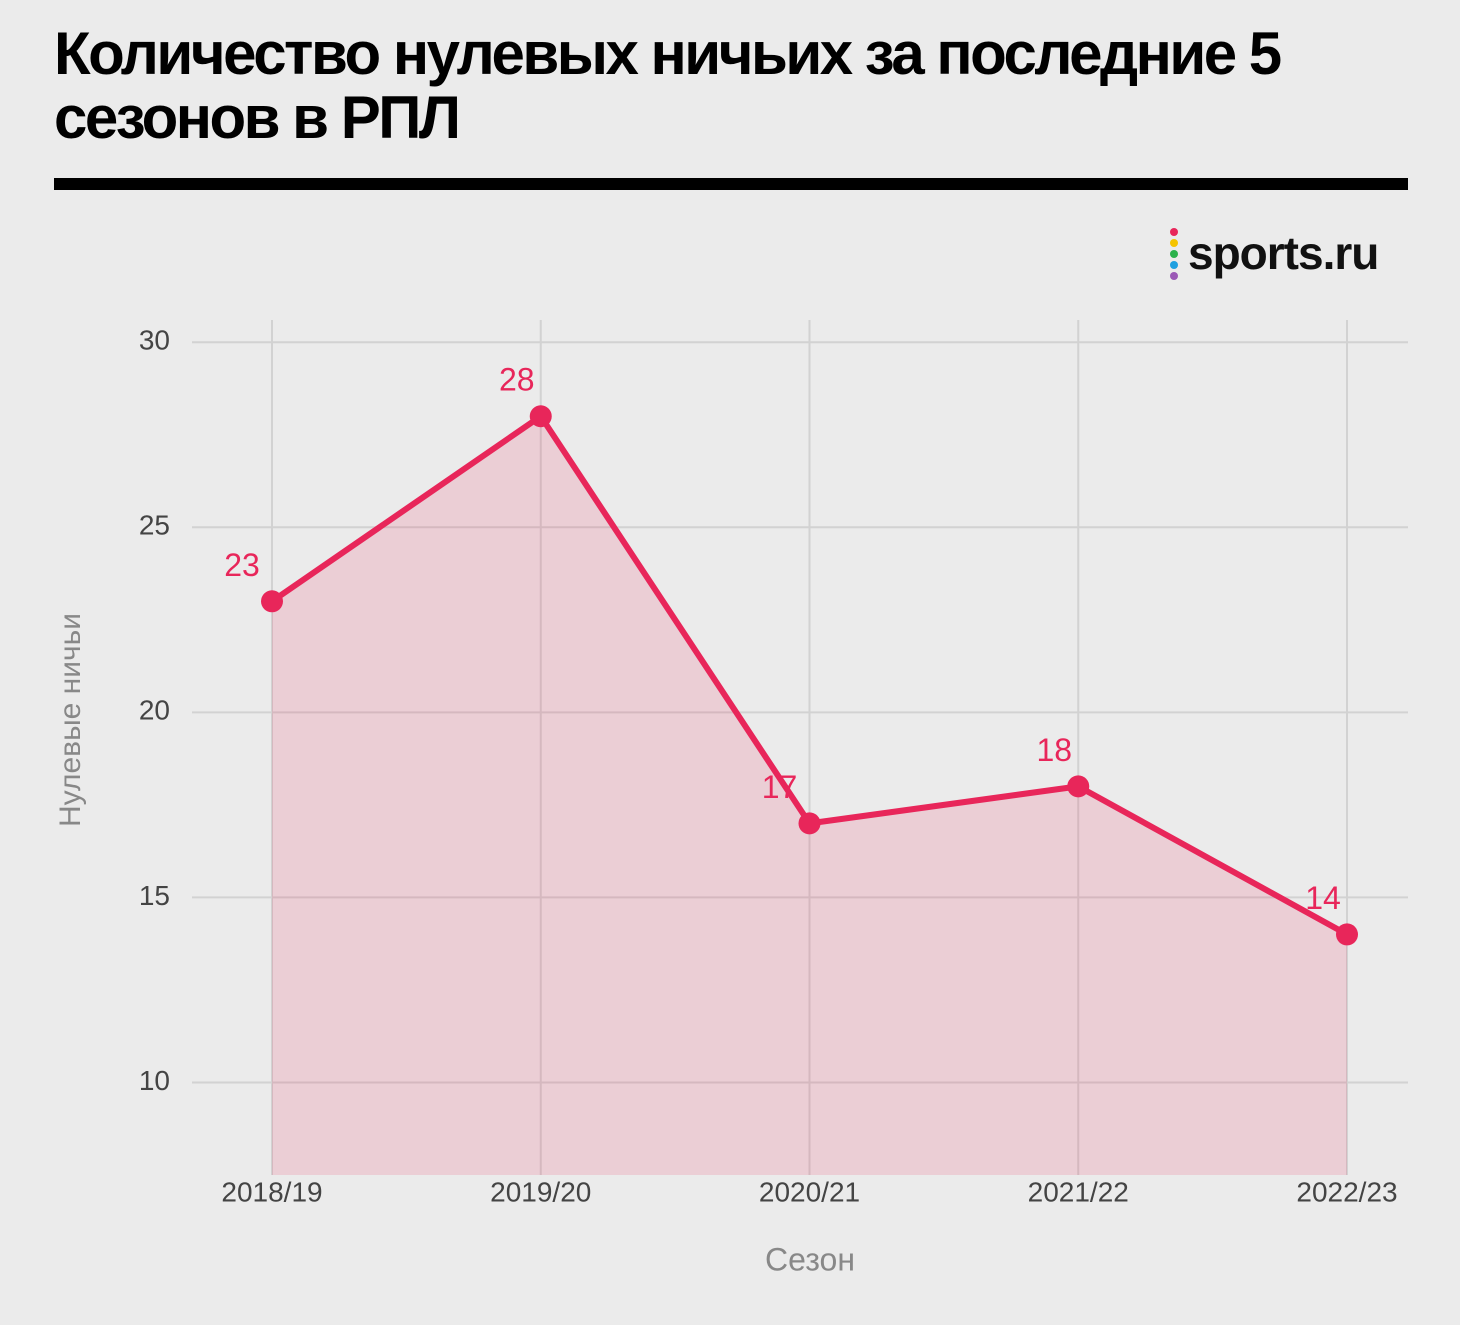  Describe the element at coordinates (731, 184) in the screenshot. I see `title-rule` at that location.